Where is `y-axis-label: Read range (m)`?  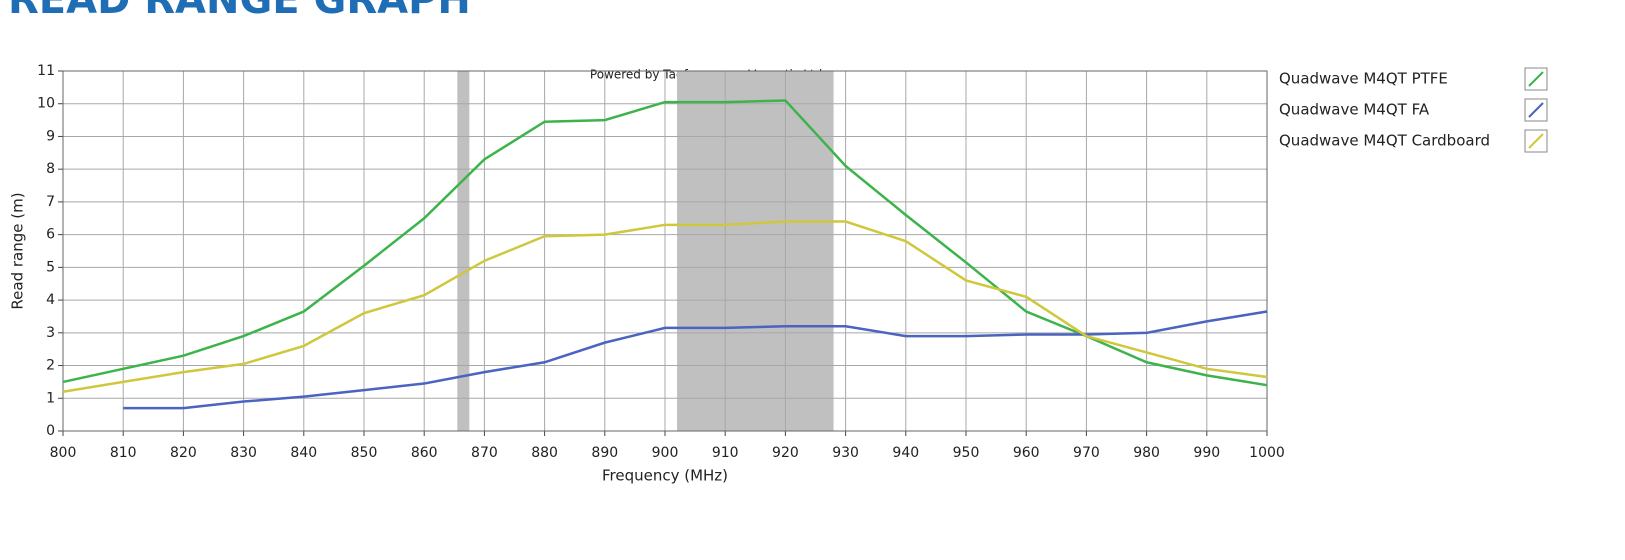 y-axis-label: Read range (m) is located at coordinates (18, 250).